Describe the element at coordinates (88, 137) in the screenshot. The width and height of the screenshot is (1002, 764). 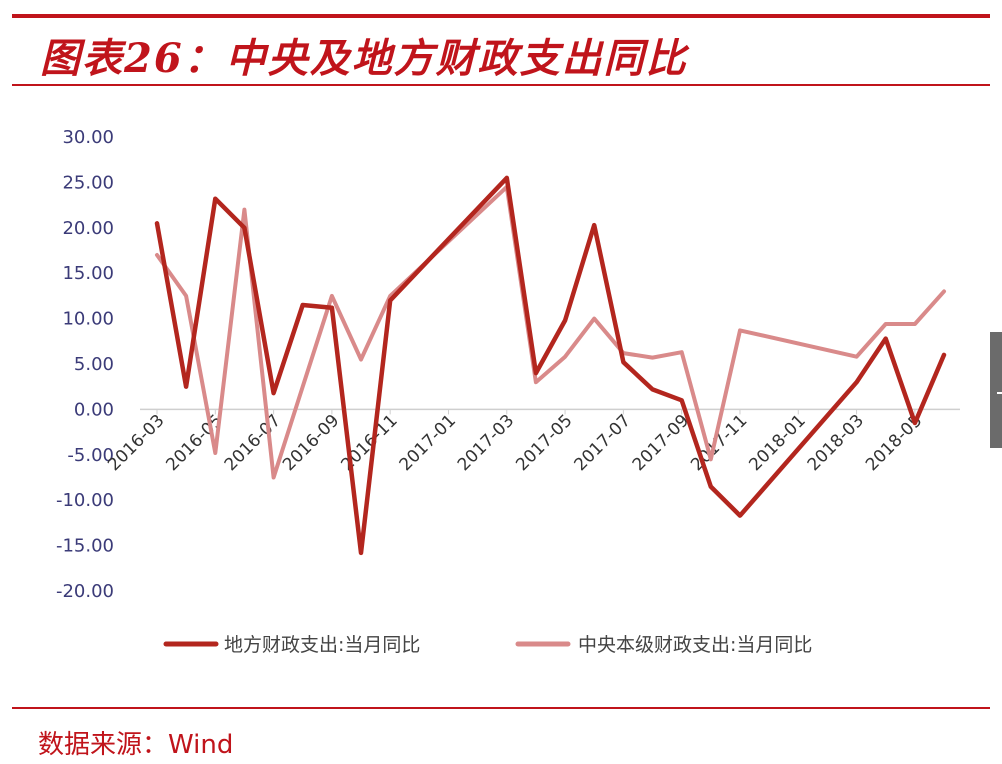
I see `y-tick-label: 30.00` at that location.